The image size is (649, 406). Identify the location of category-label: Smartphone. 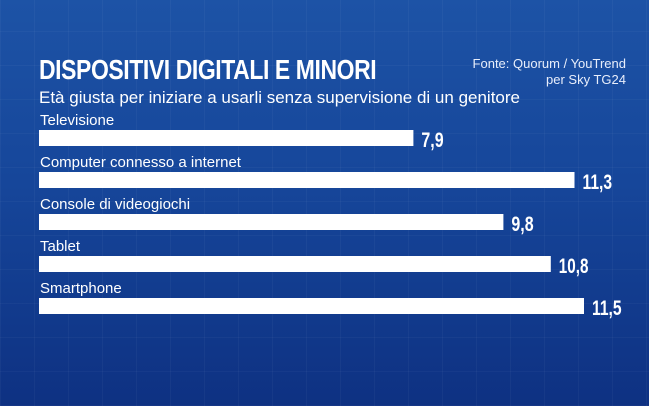
(81, 288).